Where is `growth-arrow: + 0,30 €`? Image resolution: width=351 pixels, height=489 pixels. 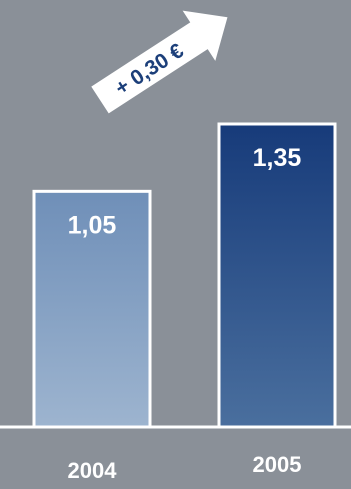
growth-arrow: + 0,30 € is located at coordinates (159, 62).